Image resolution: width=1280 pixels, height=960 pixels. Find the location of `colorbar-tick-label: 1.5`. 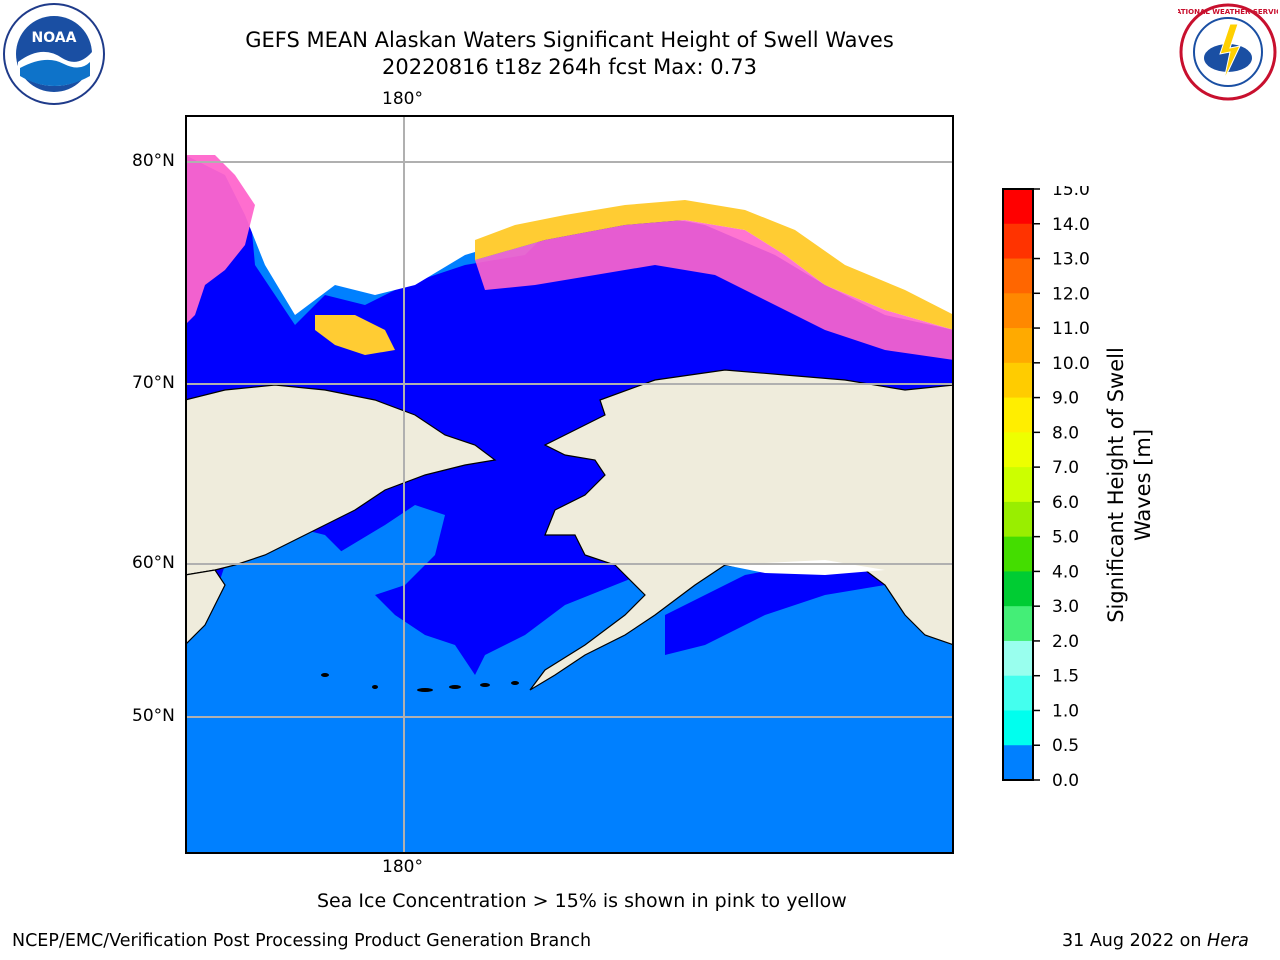

colorbar-tick-label: 1.5 is located at coordinates (1065, 677).